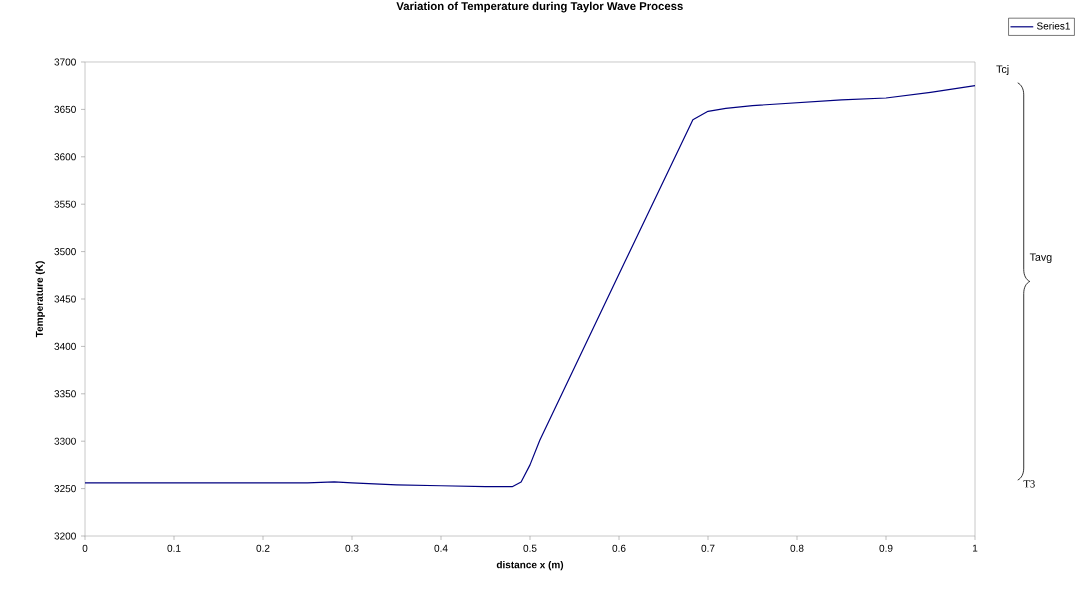 The height and width of the screenshot is (593, 1085). What do you see at coordinates (65, 252) in the screenshot?
I see `y-tick-label: 3500` at bounding box center [65, 252].